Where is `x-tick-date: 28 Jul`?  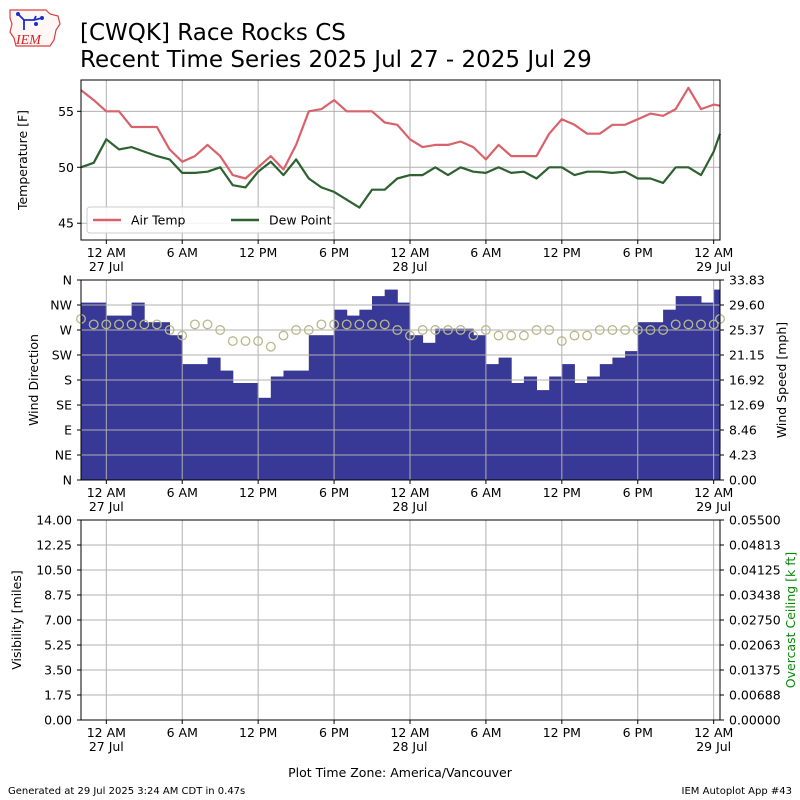
x-tick-date: 28 Jul is located at coordinates (410, 506).